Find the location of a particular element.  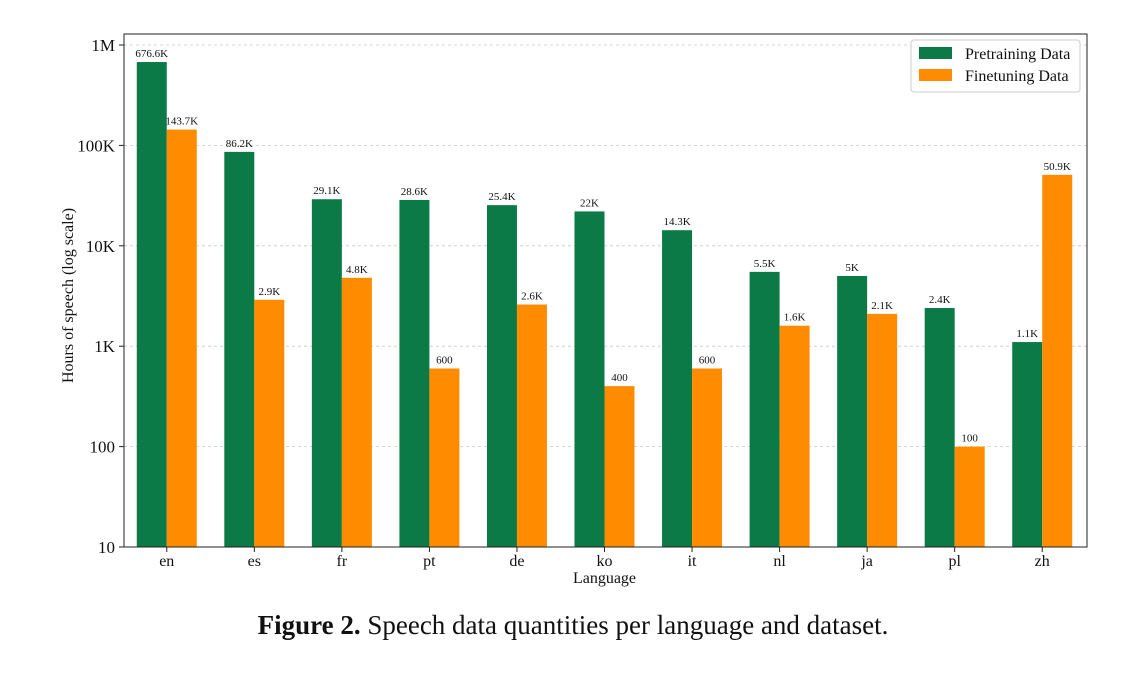

data-label: 29.1K is located at coordinates (326, 191).